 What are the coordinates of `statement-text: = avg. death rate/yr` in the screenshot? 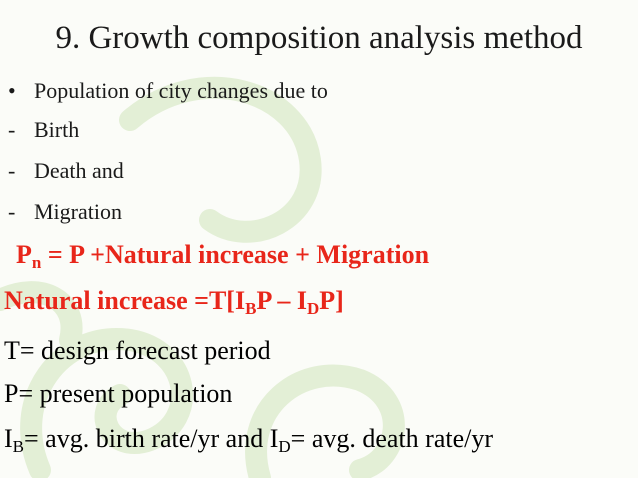 It's located at (392, 438).